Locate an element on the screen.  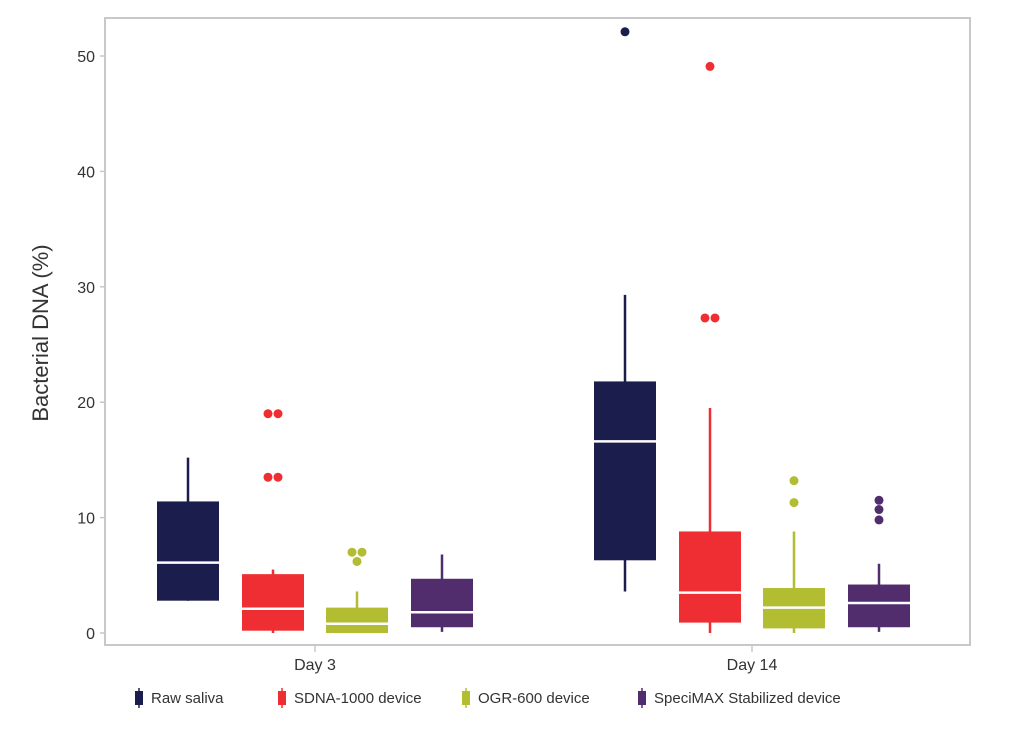
y-tick-label: 0 is located at coordinates (90, 634).